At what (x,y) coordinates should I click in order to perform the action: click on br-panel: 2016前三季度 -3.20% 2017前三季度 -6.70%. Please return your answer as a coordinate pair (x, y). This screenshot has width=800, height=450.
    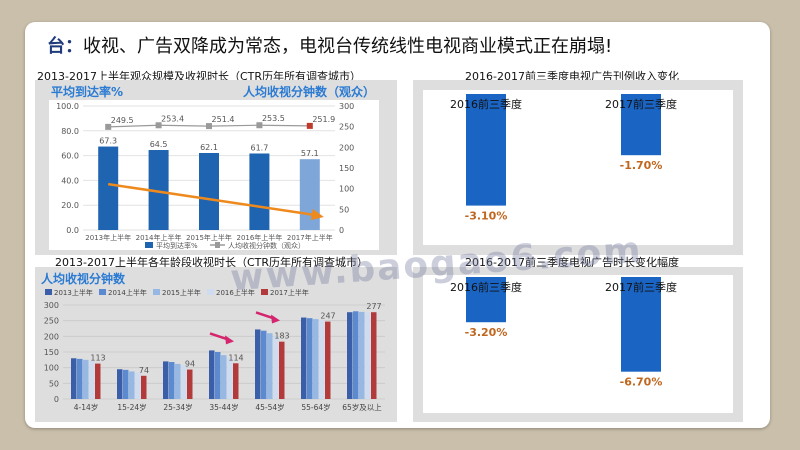
    Looking at the image, I should click on (578, 344).